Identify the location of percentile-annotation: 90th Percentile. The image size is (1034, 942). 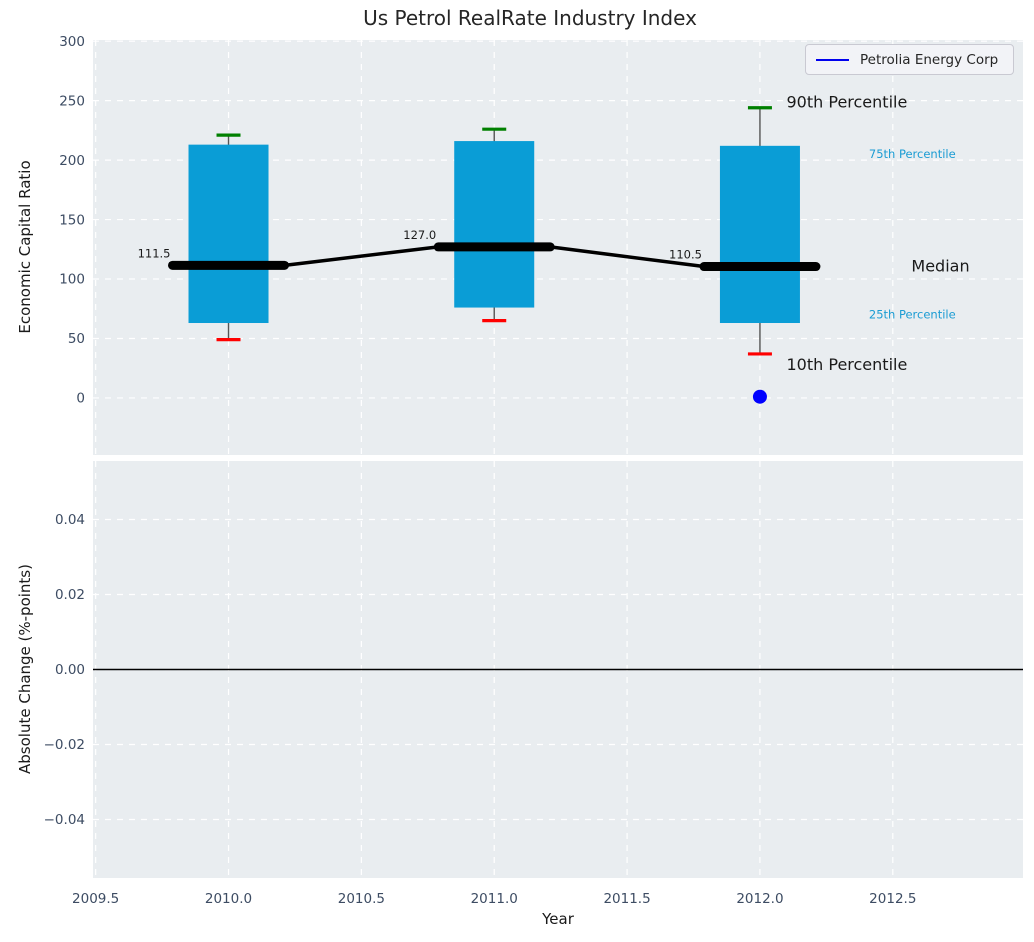
(847, 101).